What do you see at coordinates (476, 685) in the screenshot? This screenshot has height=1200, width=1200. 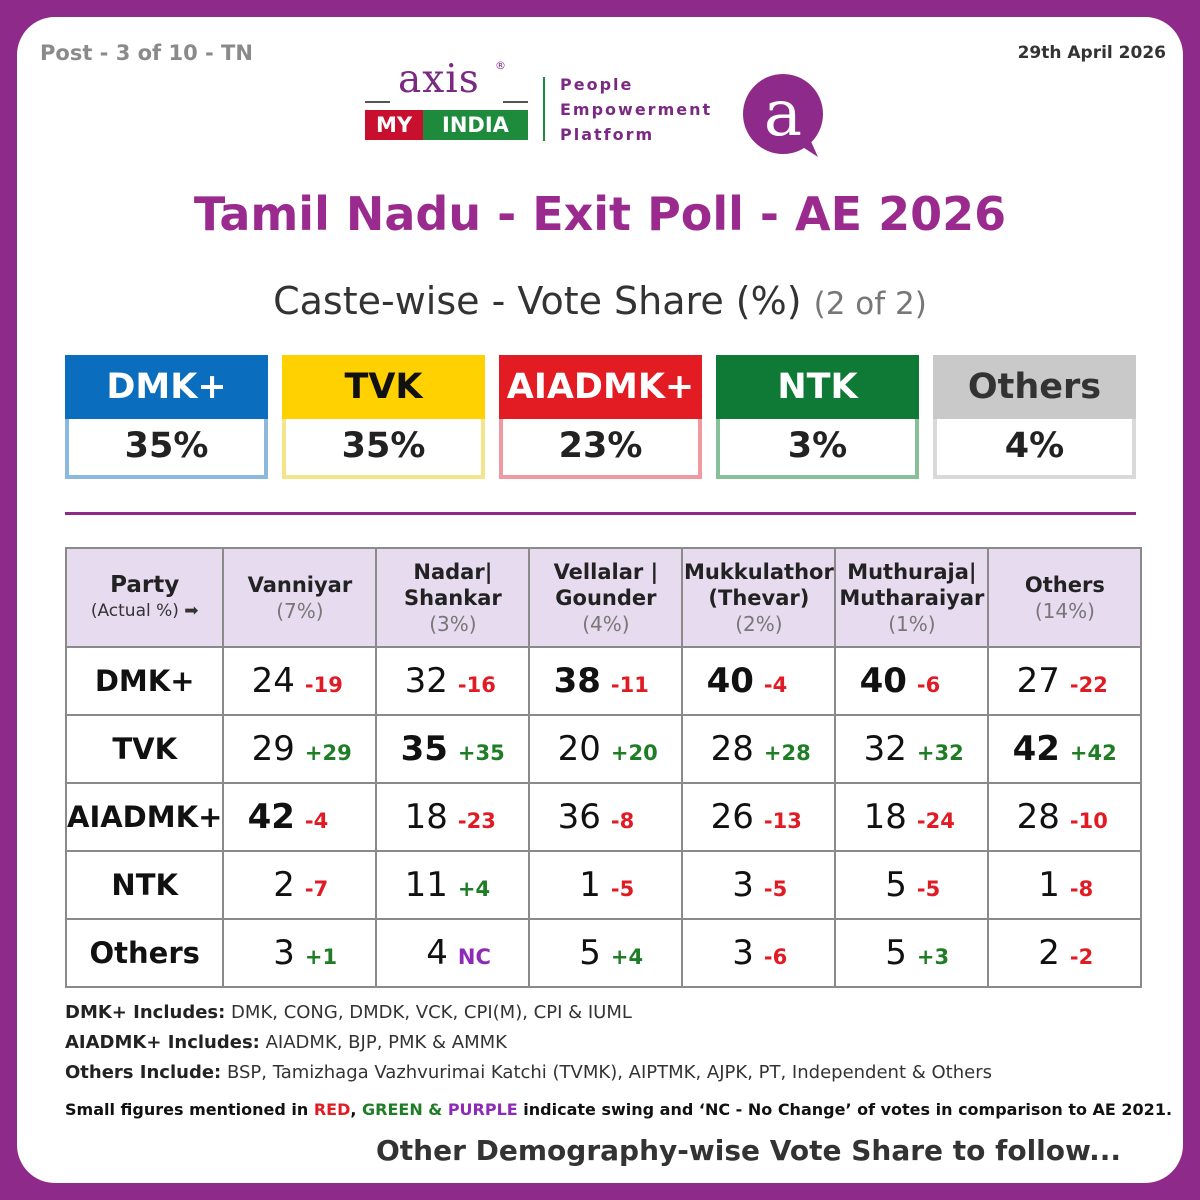 I see `swing-value: -16` at bounding box center [476, 685].